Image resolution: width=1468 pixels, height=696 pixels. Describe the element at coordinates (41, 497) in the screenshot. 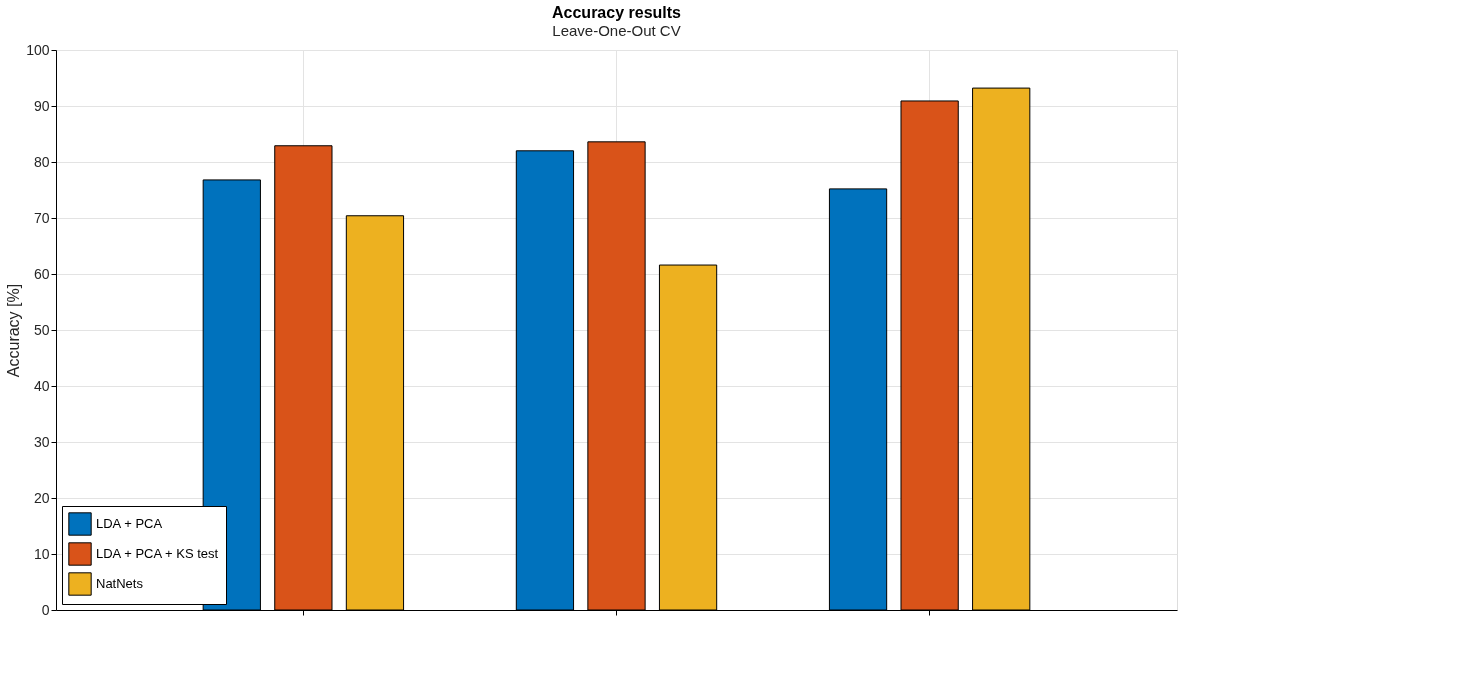

I see `y-tick-label: 20` at that location.